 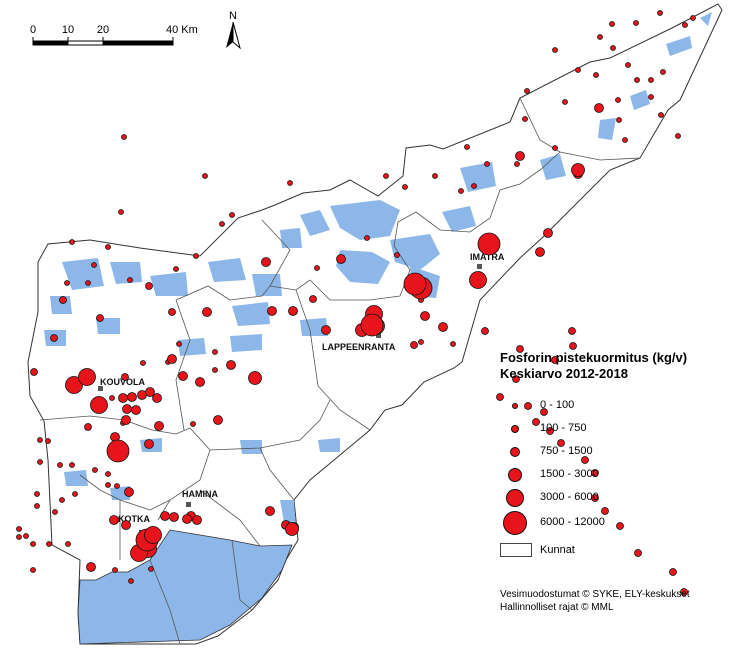 I want to click on legend-municipality-label: Kunnat, so click(x=557, y=550).